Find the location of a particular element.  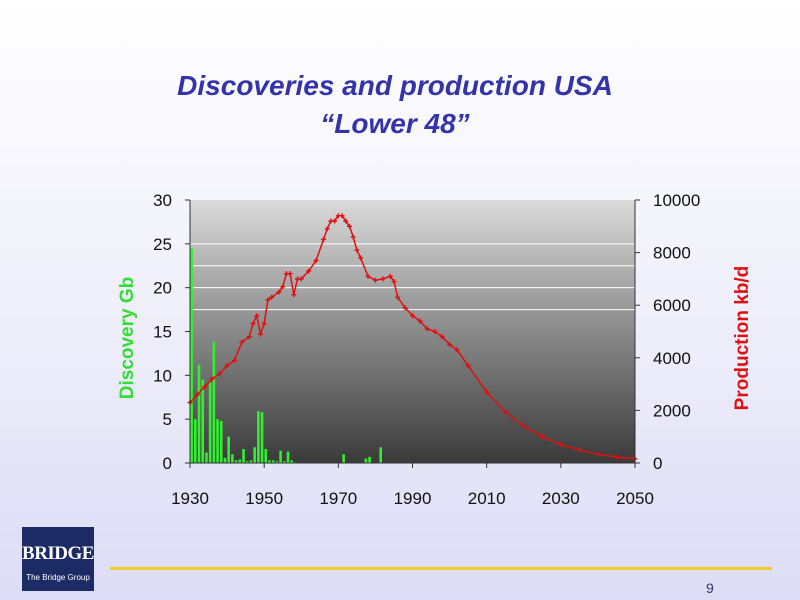

right-tick-label: 8000 is located at coordinates (672, 253).